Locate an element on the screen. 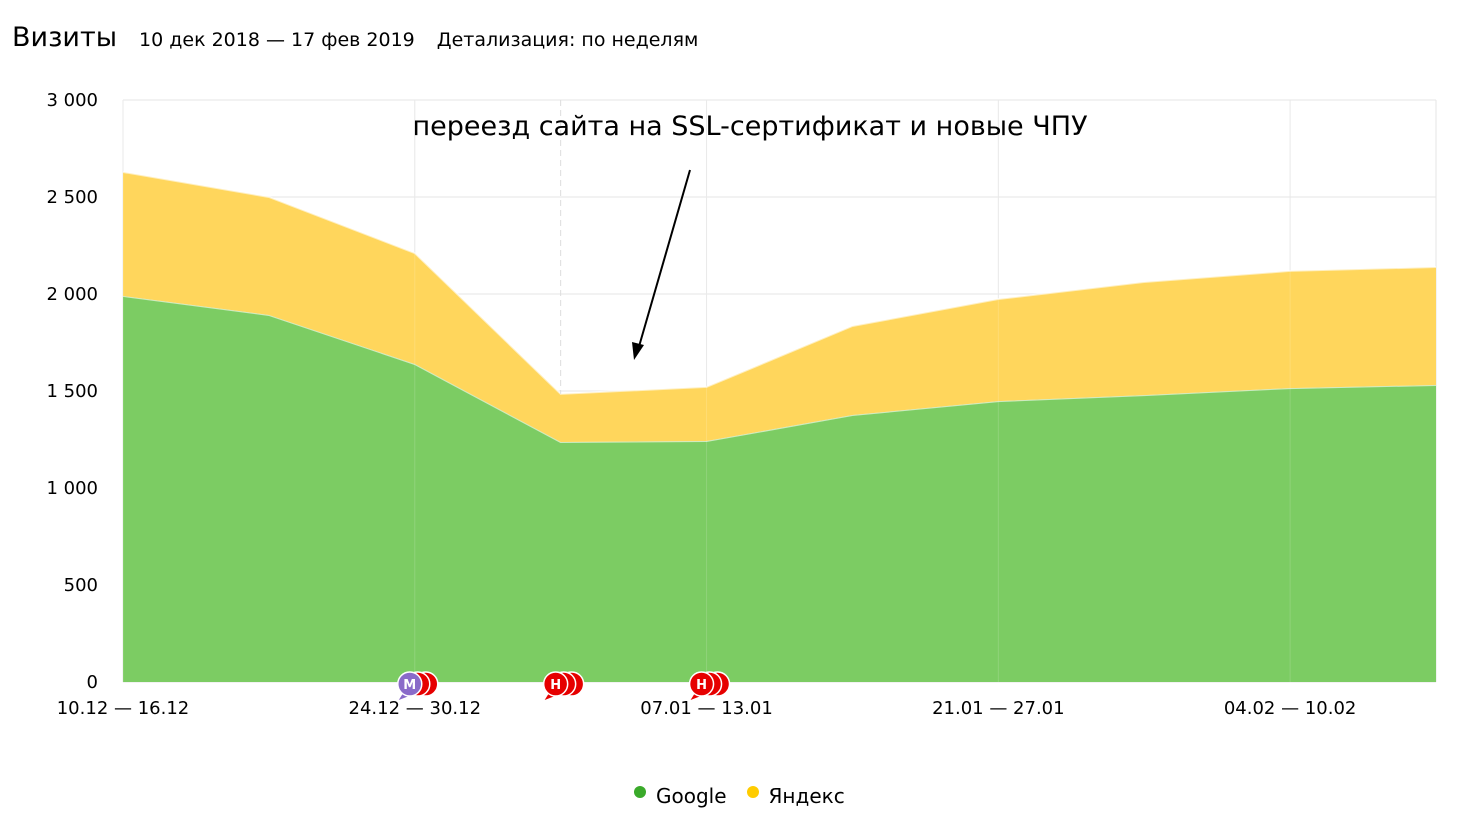 This screenshot has height=820, width=1480. arrow-head-icon is located at coordinates (638, 351).